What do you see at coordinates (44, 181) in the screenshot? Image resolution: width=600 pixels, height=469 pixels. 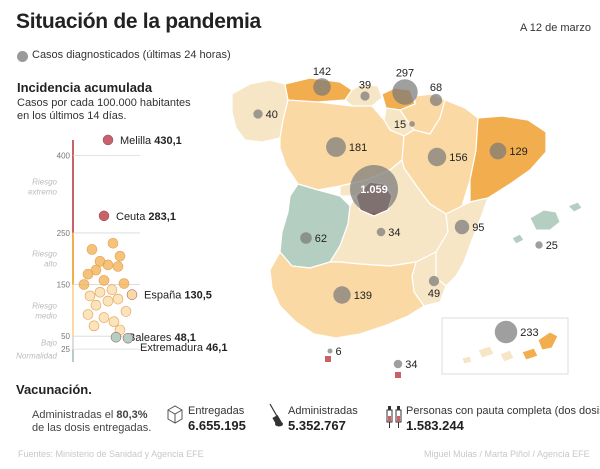 I see `incidence-zone-label: Riesgo` at bounding box center [44, 181].